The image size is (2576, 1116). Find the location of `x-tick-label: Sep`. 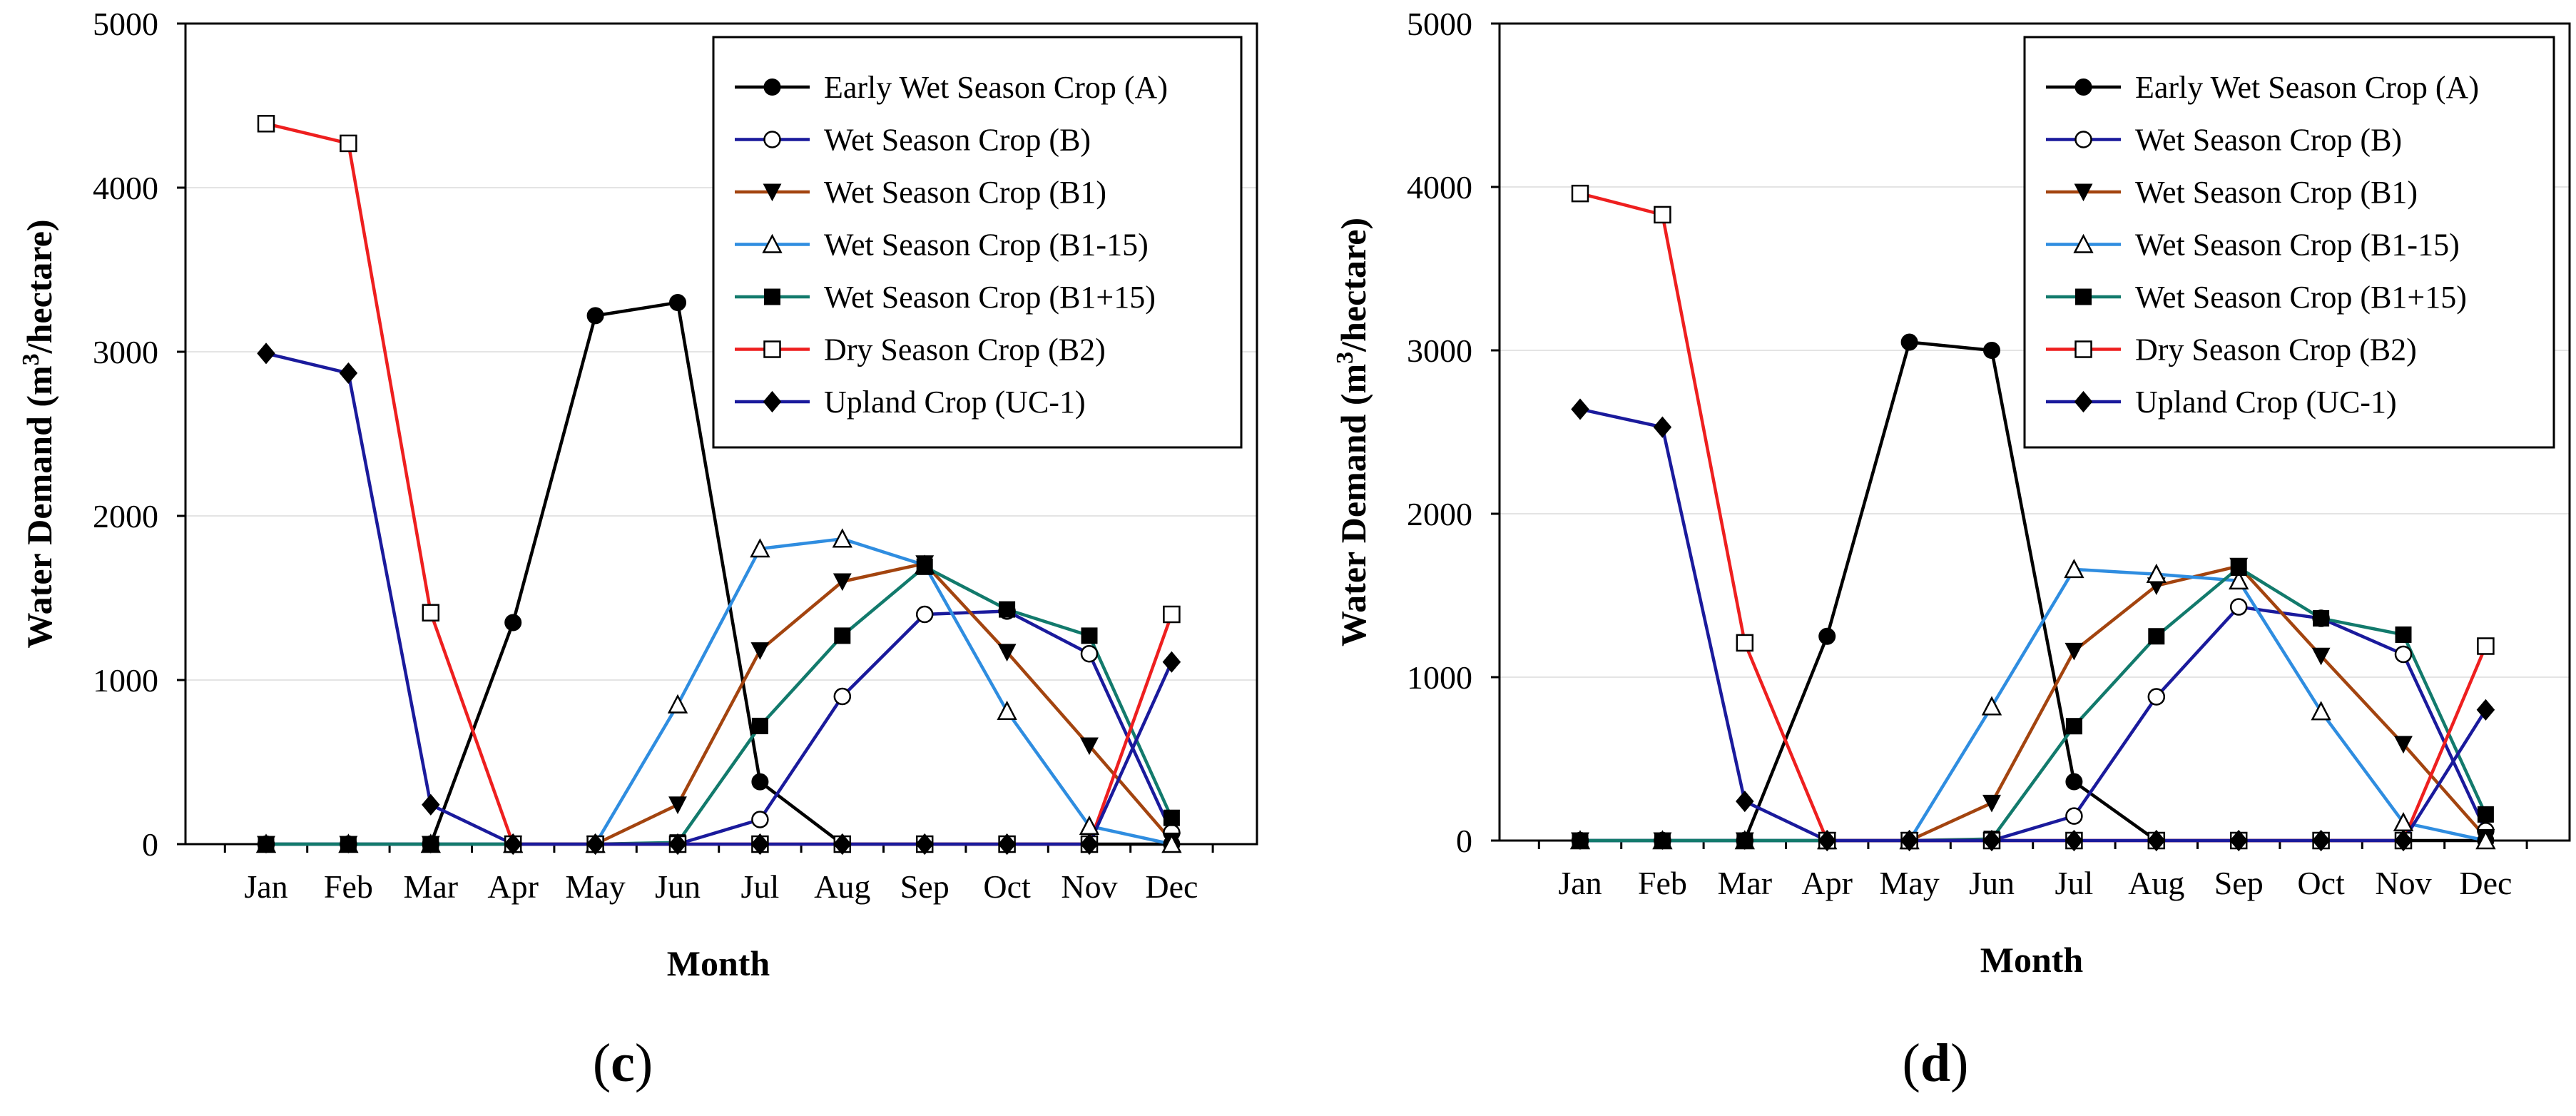

x-tick-label: Sep is located at coordinates (2239, 883).